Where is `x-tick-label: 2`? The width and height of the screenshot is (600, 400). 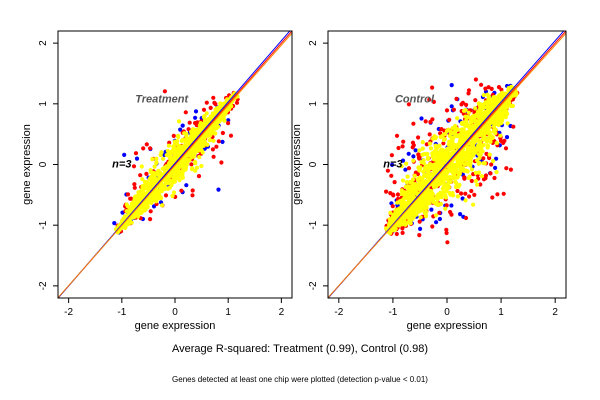
x-tick-label: 2 is located at coordinates (555, 312).